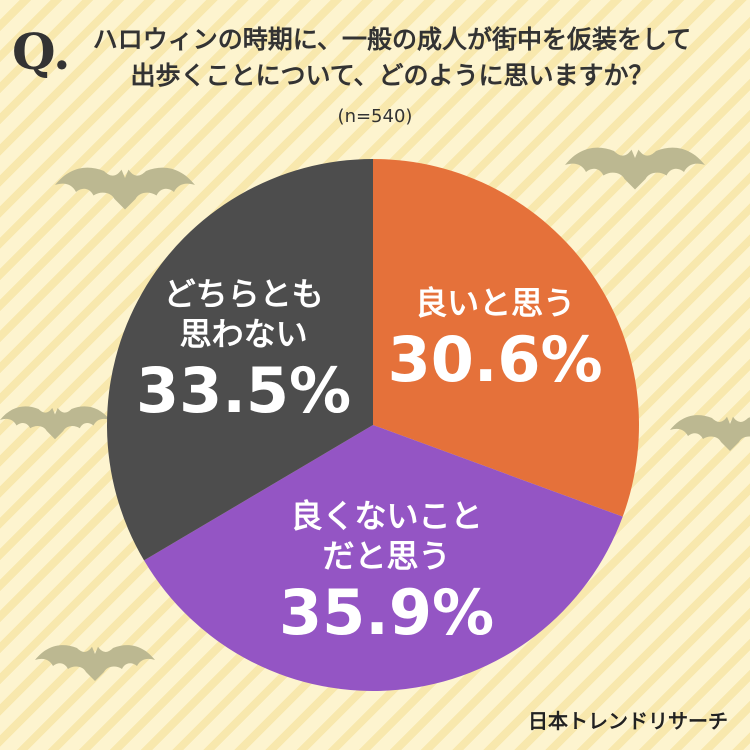  Describe the element at coordinates (375, 116) in the screenshot. I see `subtitle: (n=540)` at that location.